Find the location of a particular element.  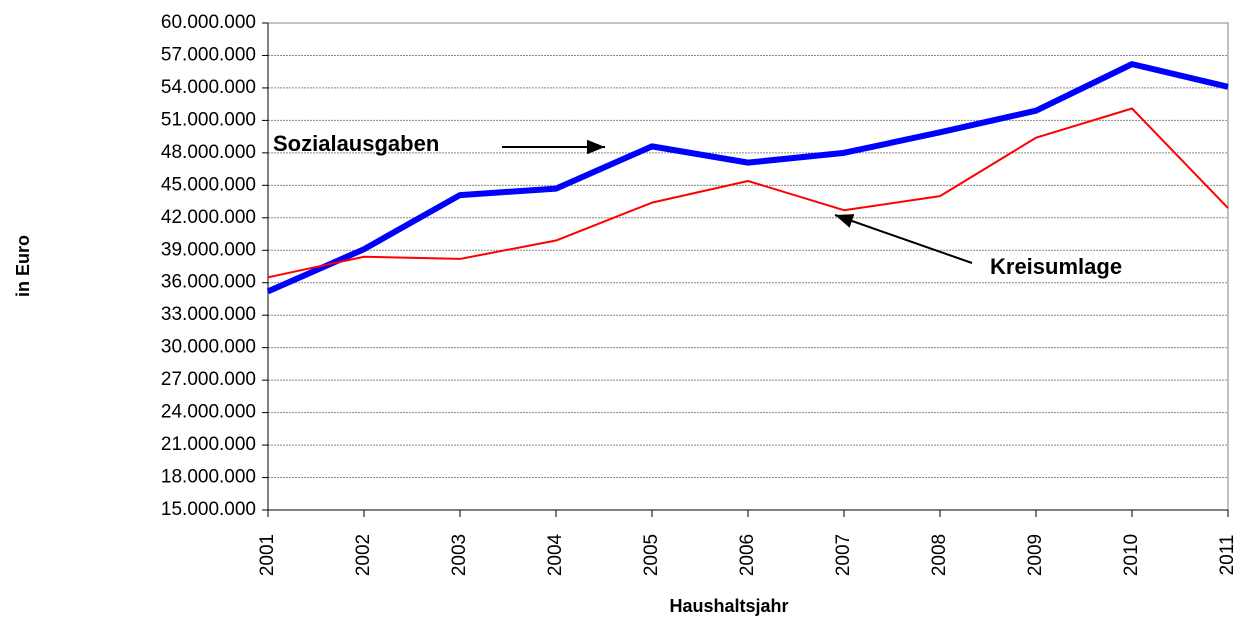

series-label: Kreisumlage is located at coordinates (1056, 266).